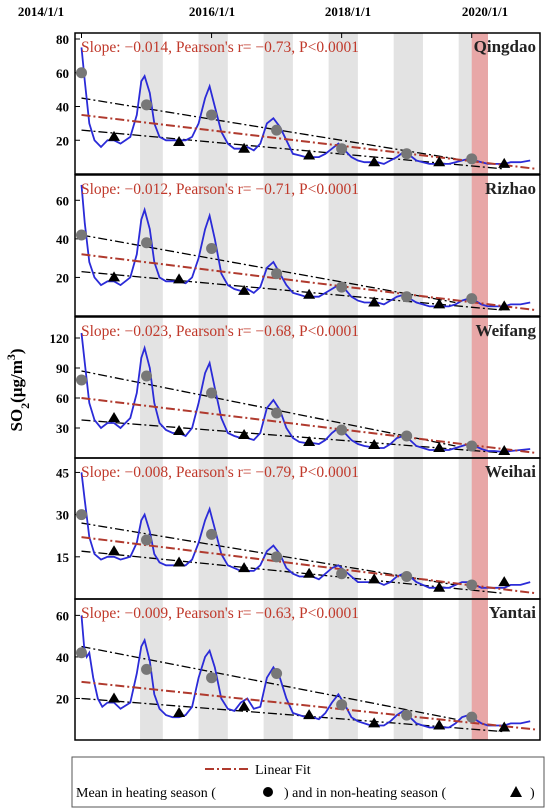 This screenshot has height=810, width=550. I want to click on legend-marker-text-1: Mean in heating season (, so click(146, 793).